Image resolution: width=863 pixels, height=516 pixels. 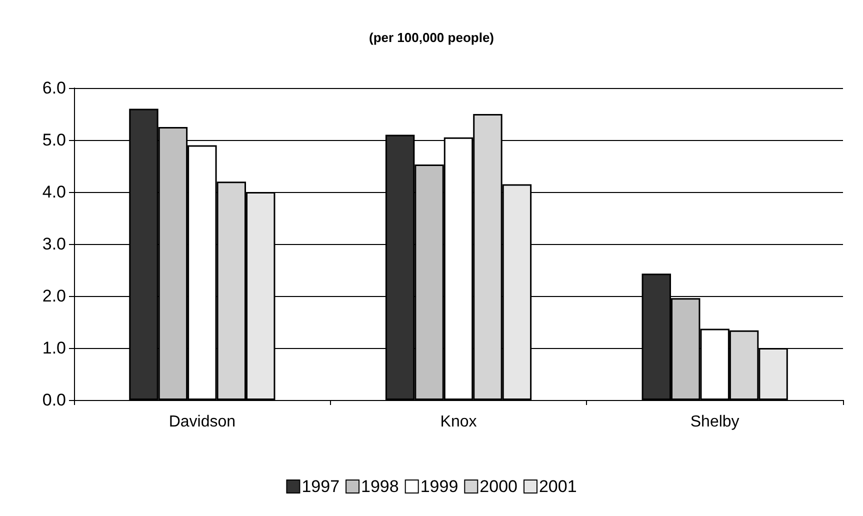 What do you see at coordinates (499, 486) in the screenshot?
I see `legend-label: 2000` at bounding box center [499, 486].